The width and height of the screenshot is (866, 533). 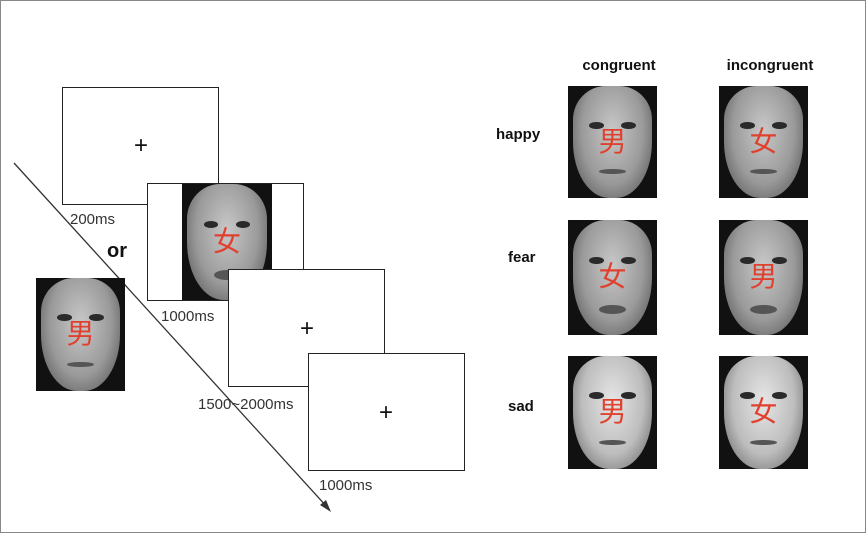 I want to click on or-label: or, so click(x=117, y=251).